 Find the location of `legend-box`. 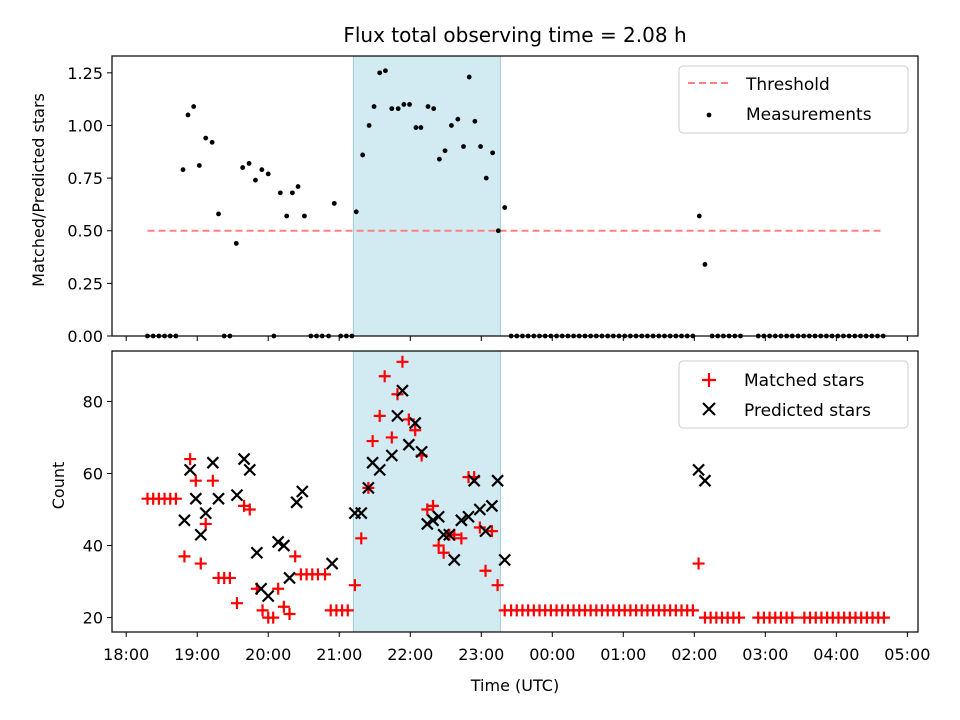

legend-box is located at coordinates (793, 99).